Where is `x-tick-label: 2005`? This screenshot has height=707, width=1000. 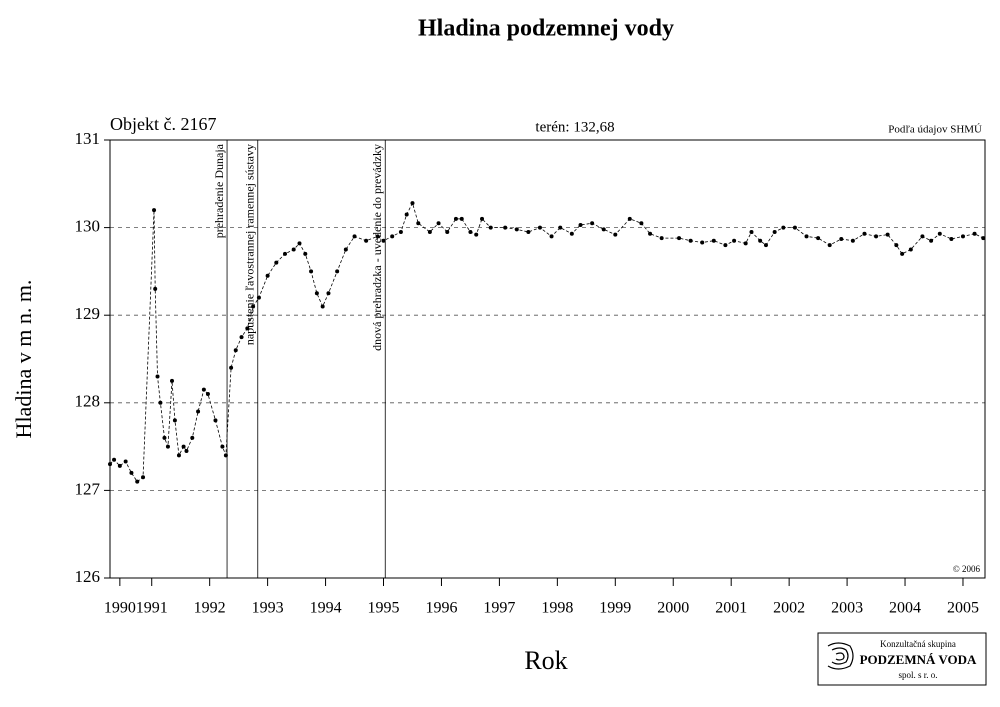 x-tick-label: 2005 is located at coordinates (963, 608).